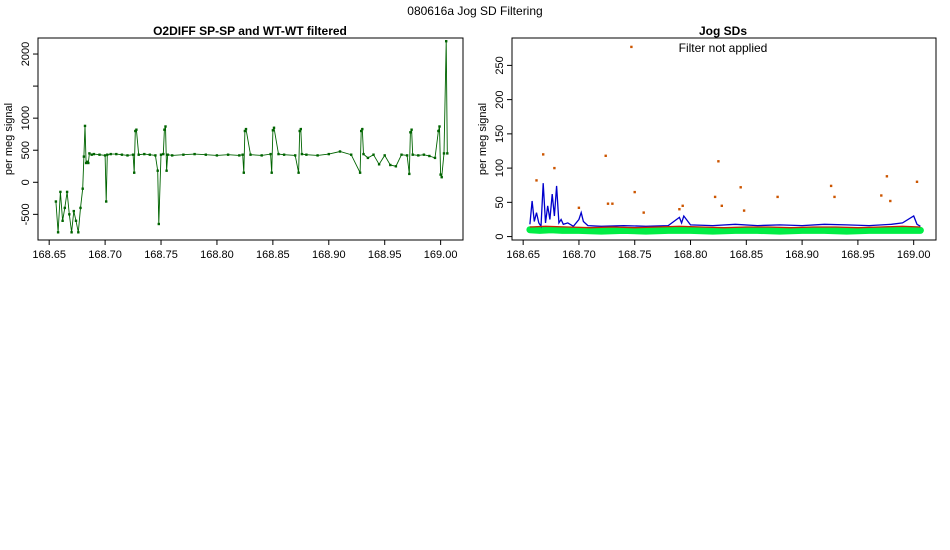 The width and height of the screenshot is (950, 550). What do you see at coordinates (500, 134) in the screenshot?
I see `y-tick-label: 150` at bounding box center [500, 134].